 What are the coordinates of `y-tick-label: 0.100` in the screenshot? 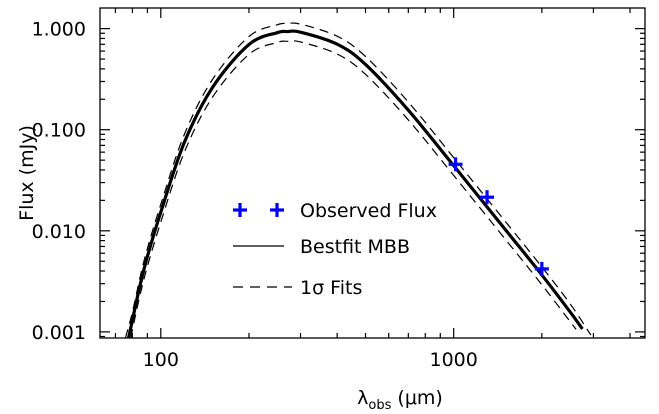 It's located at (59, 131).